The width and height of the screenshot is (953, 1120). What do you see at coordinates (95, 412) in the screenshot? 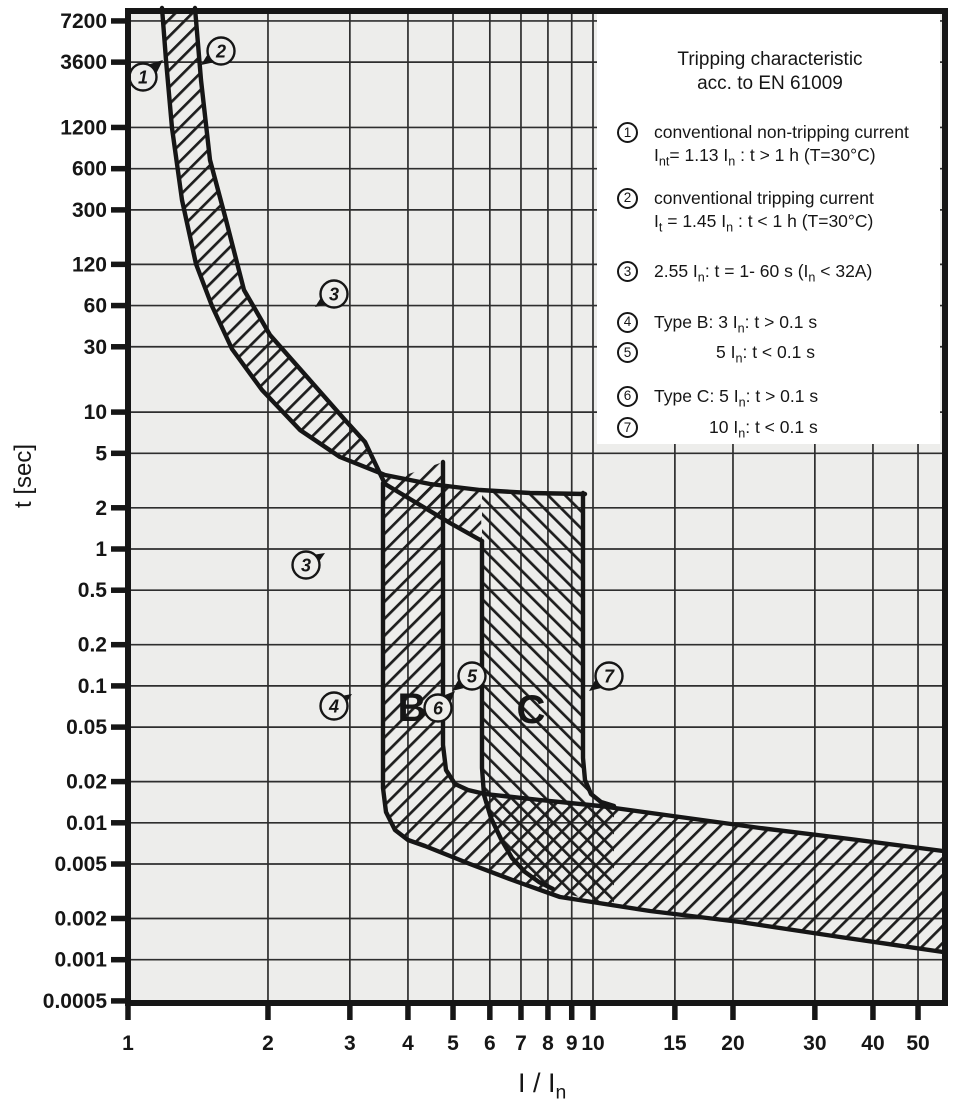
I see `y-tick-label-10: 10` at bounding box center [95, 412].